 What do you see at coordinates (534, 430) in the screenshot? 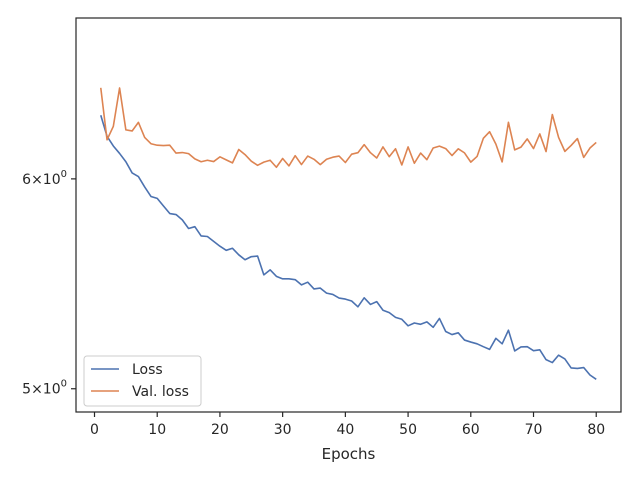
I see `x-tick-label: 70` at bounding box center [534, 430].